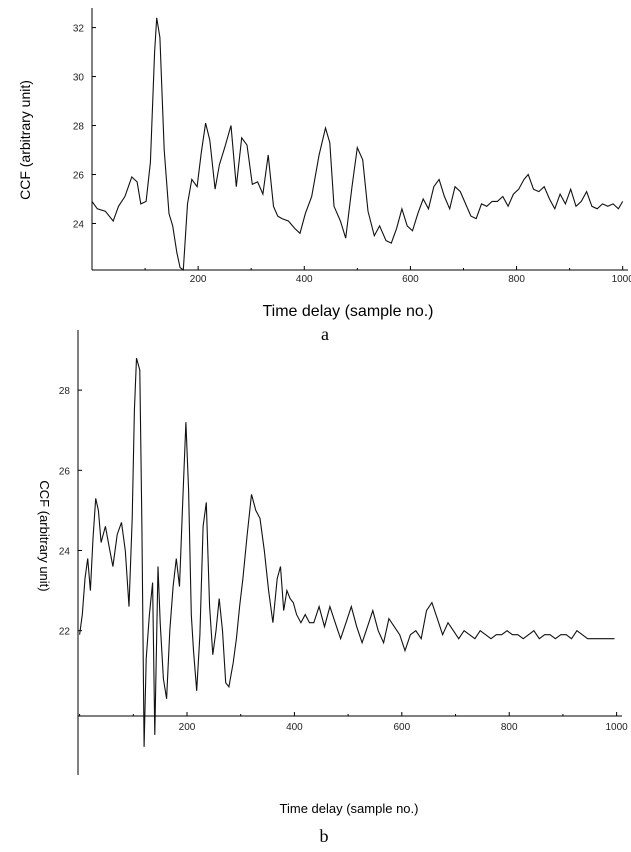  I want to click on chart-a-x-tick-label: 400, so click(304, 279).